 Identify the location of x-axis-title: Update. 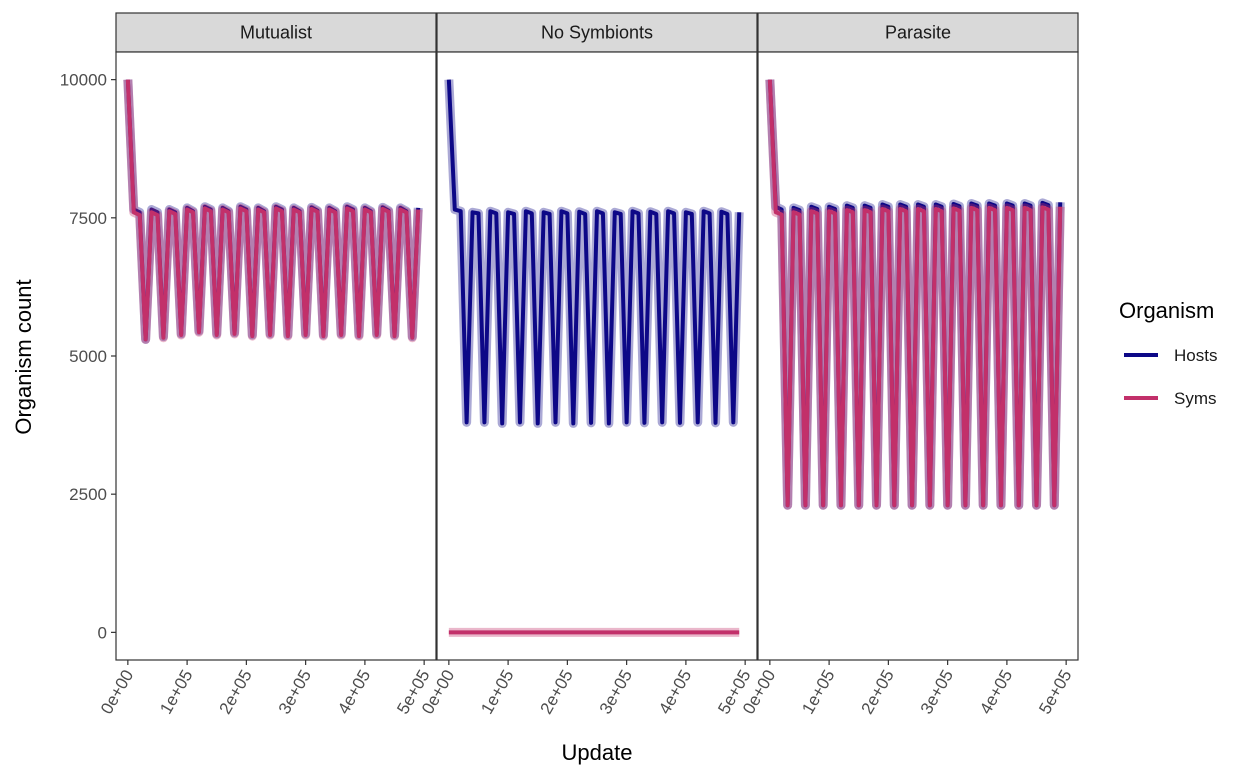
(597, 752).